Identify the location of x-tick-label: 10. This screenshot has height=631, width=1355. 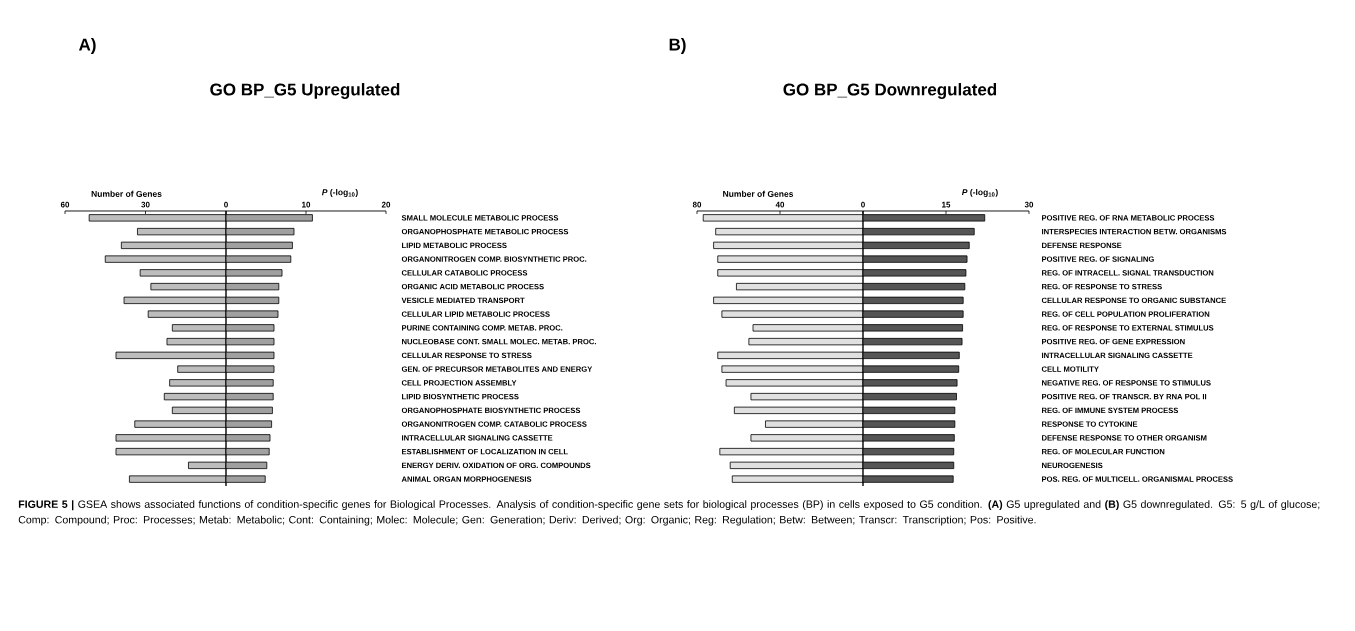
(306, 204).